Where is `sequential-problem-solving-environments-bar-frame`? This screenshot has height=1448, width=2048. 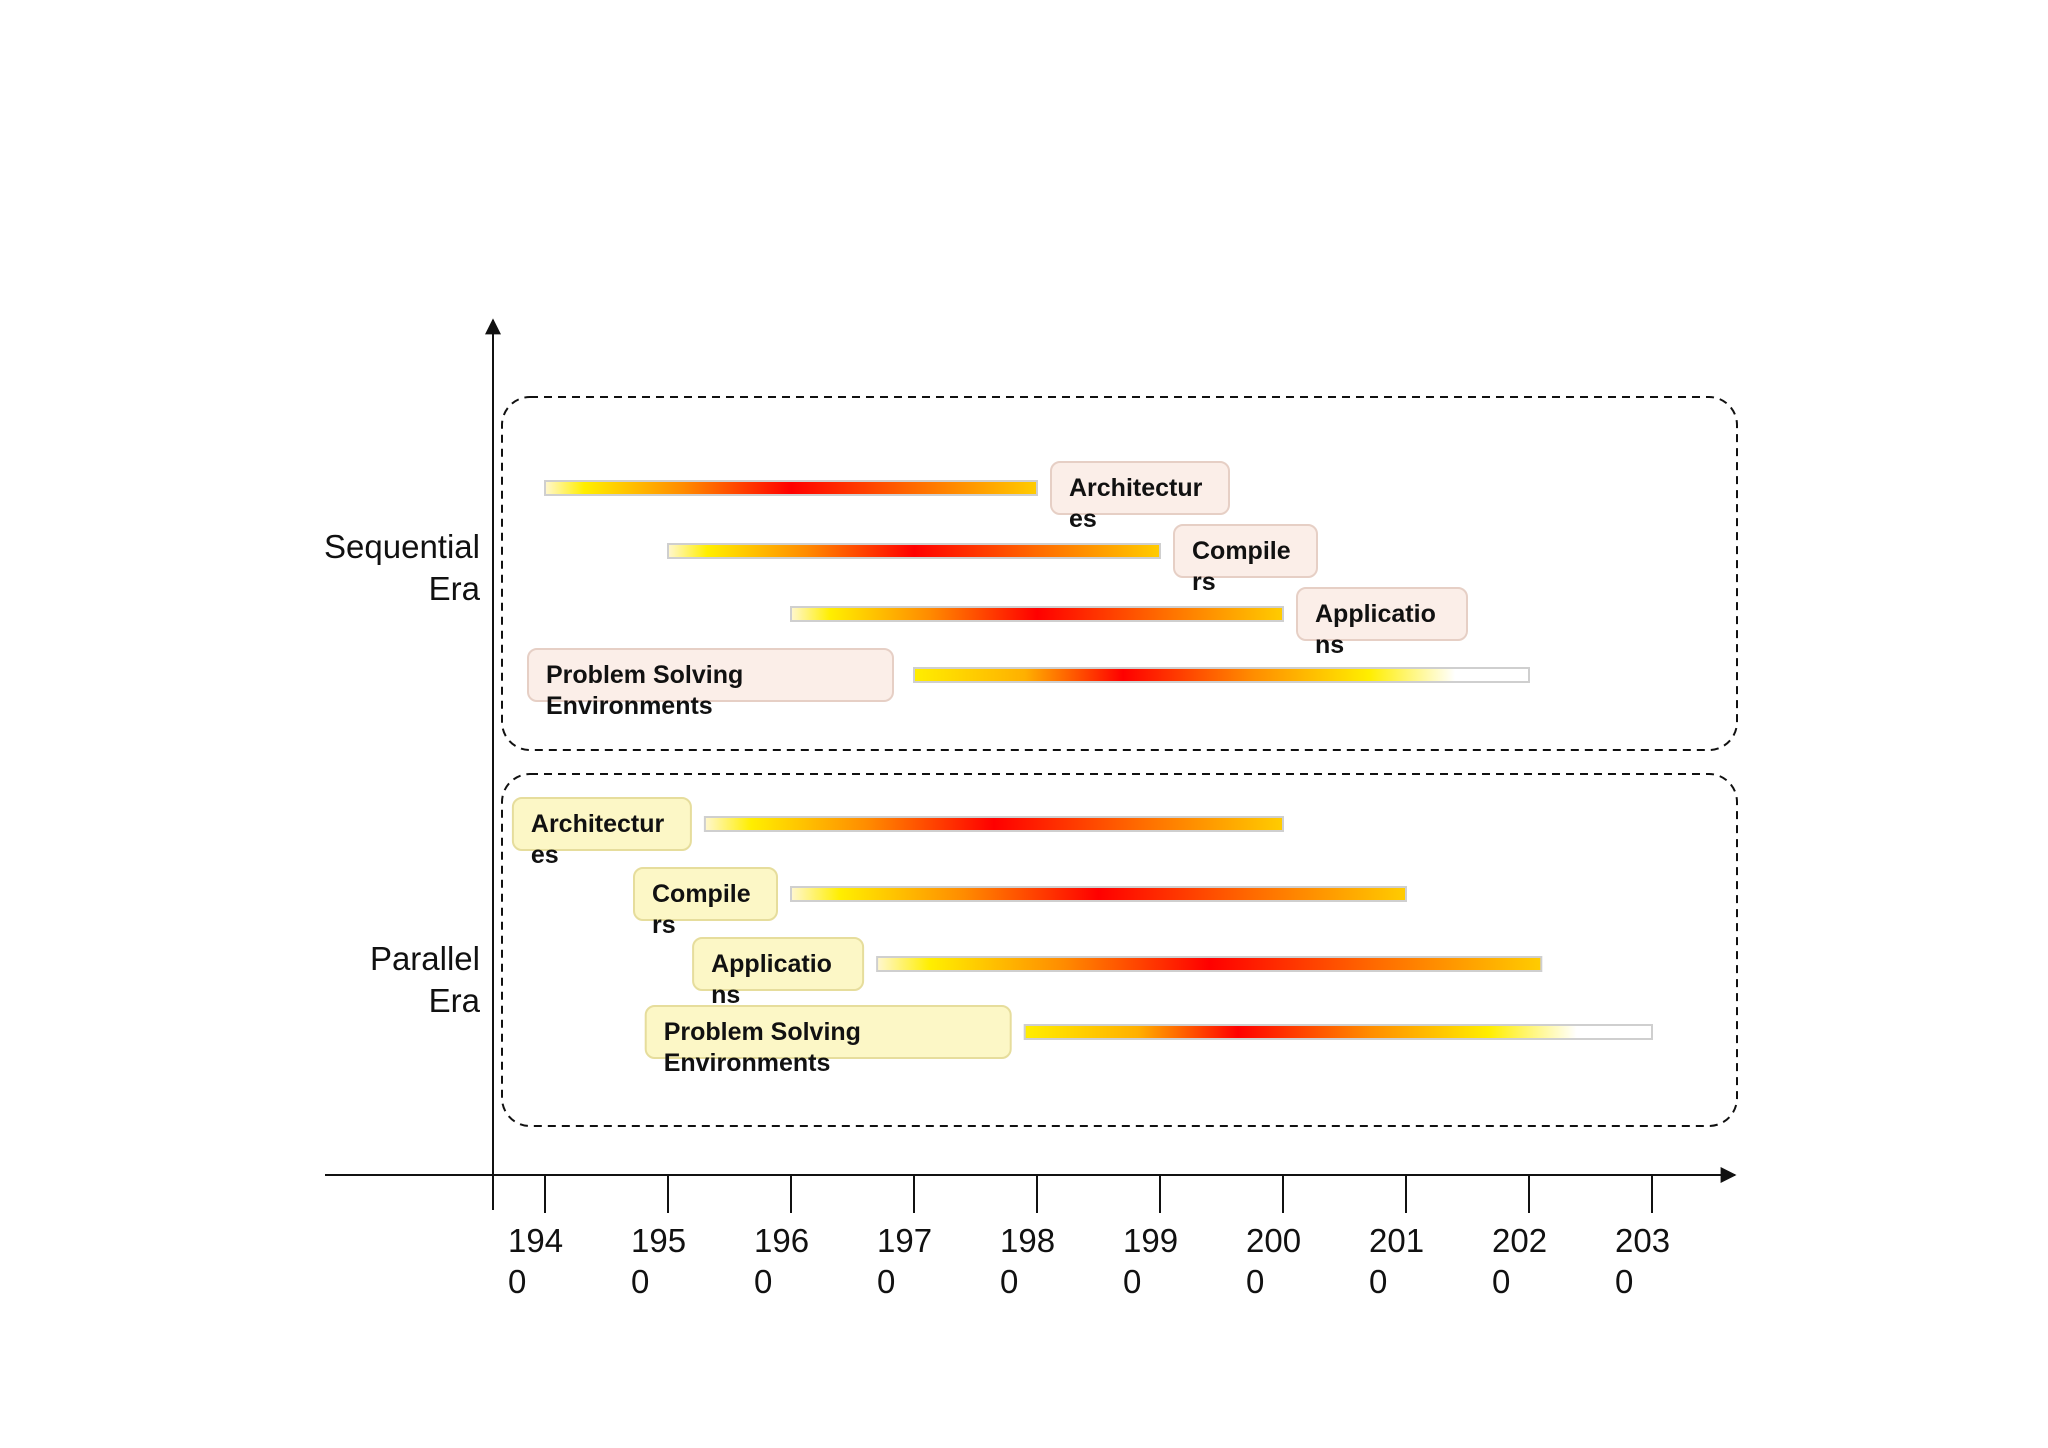
sequential-problem-solving-environments-bar-frame is located at coordinates (1221, 675).